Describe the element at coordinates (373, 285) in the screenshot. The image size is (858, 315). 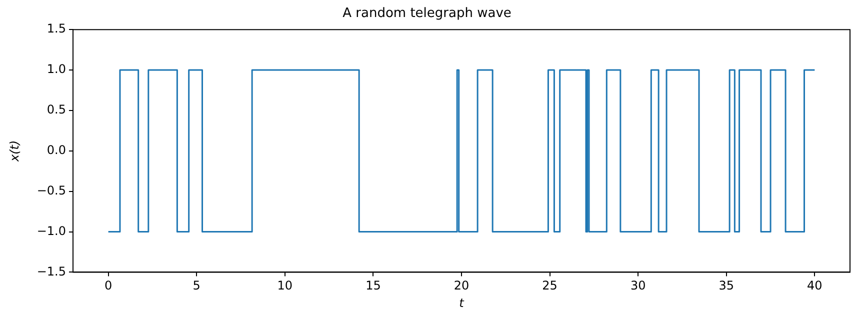
I see `x-tick-label: 15` at that location.